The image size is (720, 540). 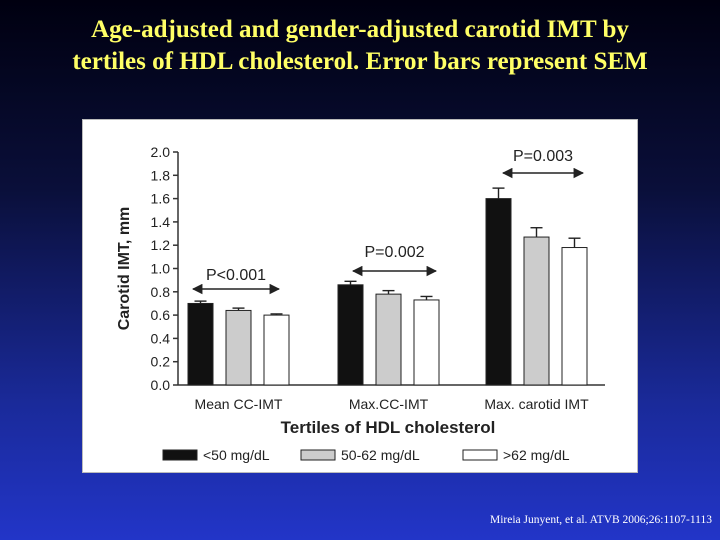 I want to click on y-tick-label: 1.6, so click(x=161, y=199).